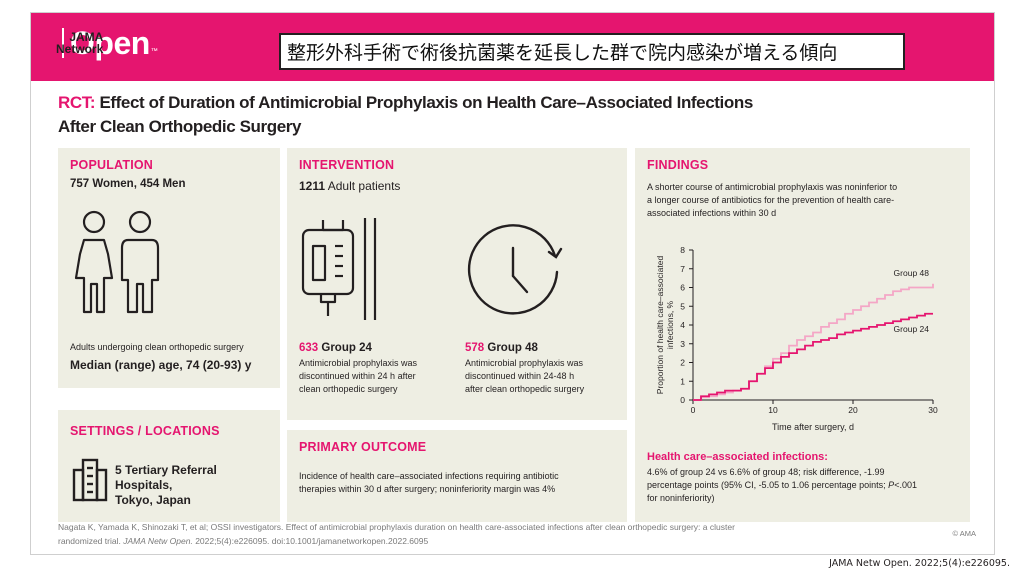  I want to click on group-24-label: Group 24, so click(912, 329).